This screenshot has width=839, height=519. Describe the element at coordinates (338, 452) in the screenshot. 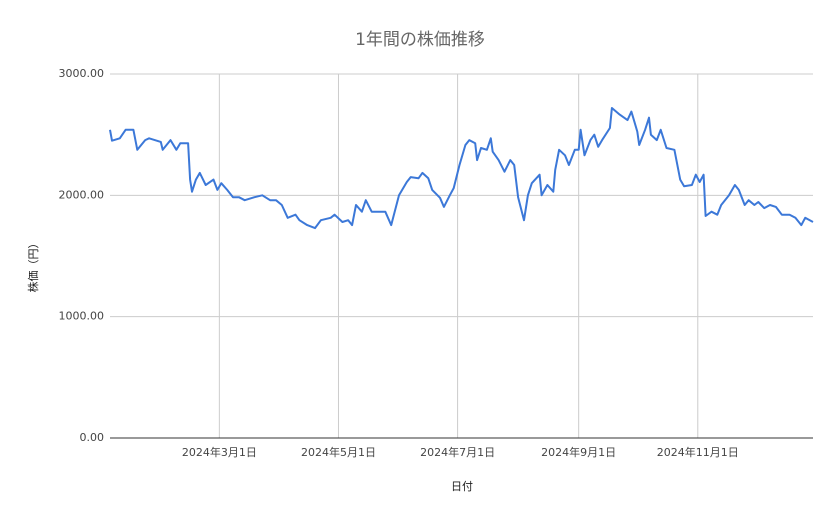

I see `x-tick-label: 2024年5月1日` at that location.